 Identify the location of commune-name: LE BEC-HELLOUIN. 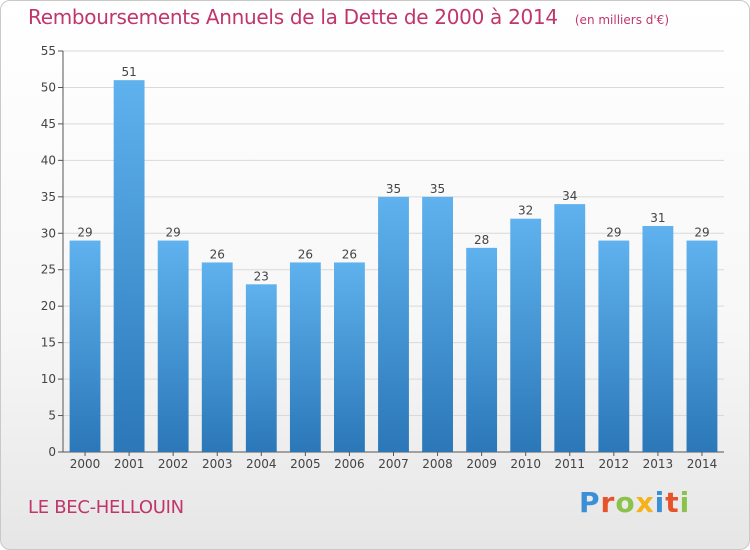
(106, 507).